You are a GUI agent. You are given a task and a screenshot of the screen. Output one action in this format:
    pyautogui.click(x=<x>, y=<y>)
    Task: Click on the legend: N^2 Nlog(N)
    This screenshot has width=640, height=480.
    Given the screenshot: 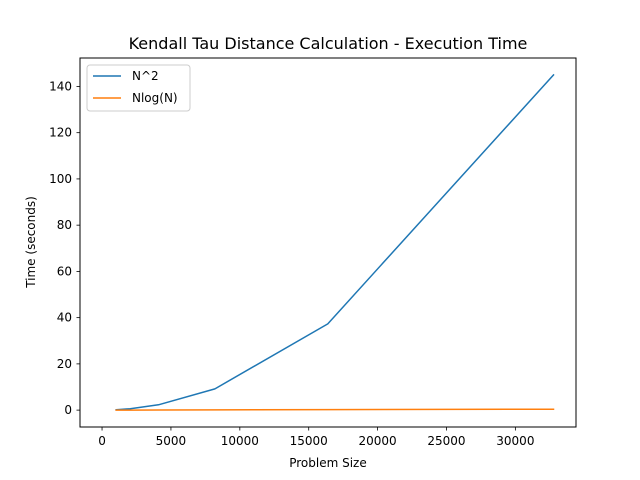 What is the action you would take?
    pyautogui.click(x=138, y=88)
    